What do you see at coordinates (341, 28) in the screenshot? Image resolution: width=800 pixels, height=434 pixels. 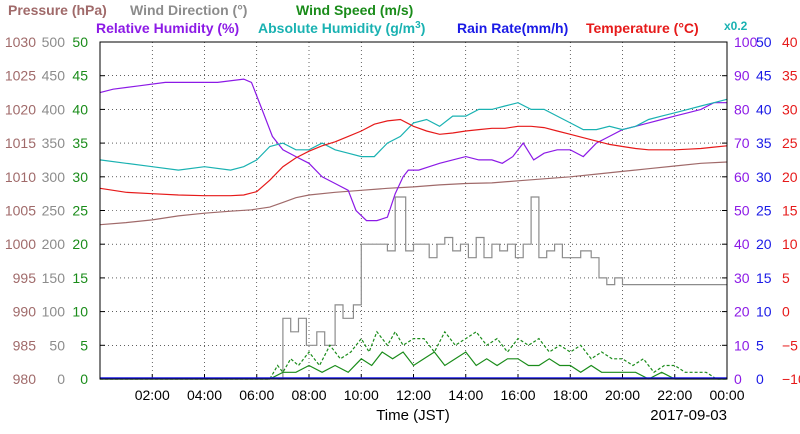 I see `legend-absolute-humidity: Absolute Humidity (g/m3)` at bounding box center [341, 28].